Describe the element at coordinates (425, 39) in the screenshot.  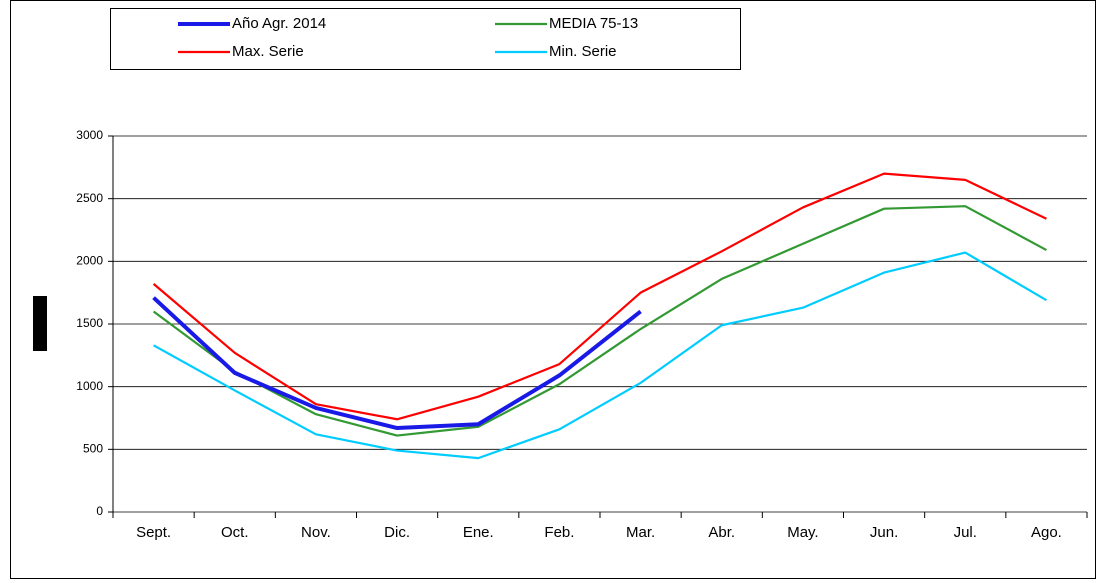
I see `legend-box` at that location.